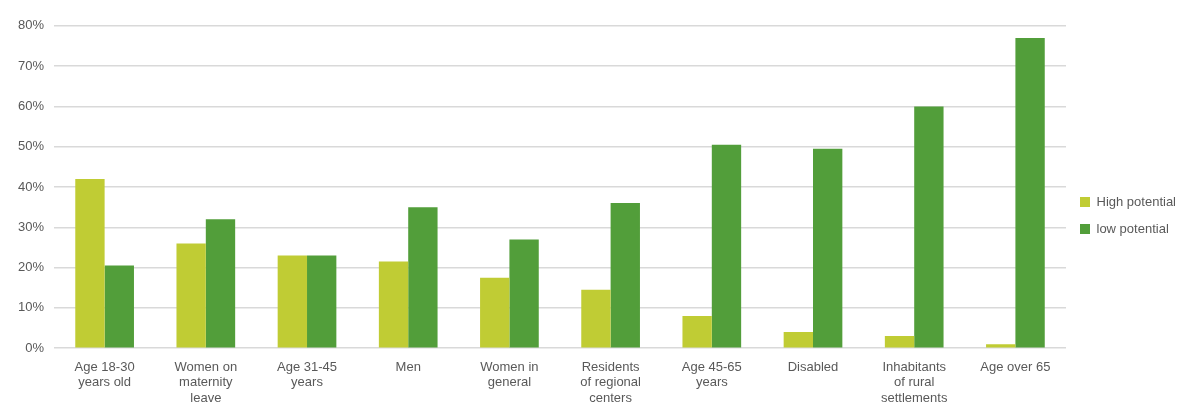  What do you see at coordinates (611, 381) in the screenshot?
I see `x-tick-label: Residents of regional centers` at bounding box center [611, 381].